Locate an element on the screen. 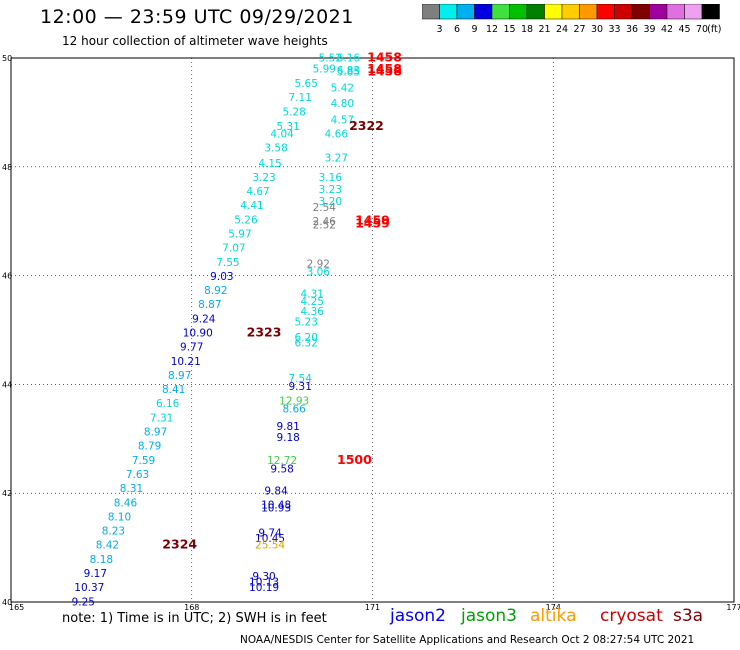 This screenshot has width=740, height=650. colorbar-tick-label: 3 is located at coordinates (439, 29).